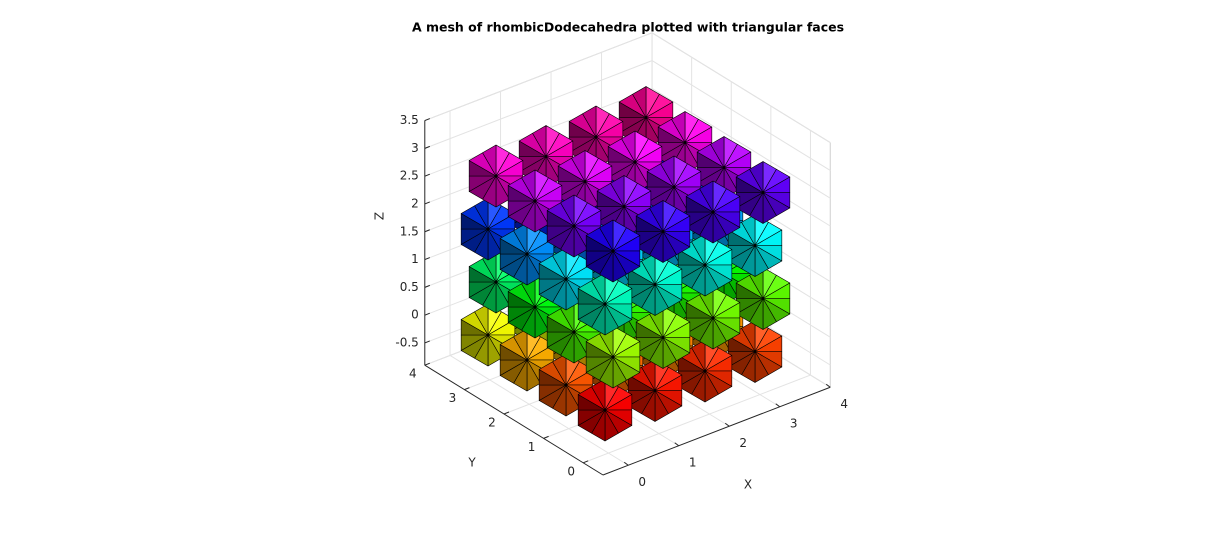  Describe the element at coordinates (492, 423) in the screenshot. I see `y-tick-label: 2` at that location.